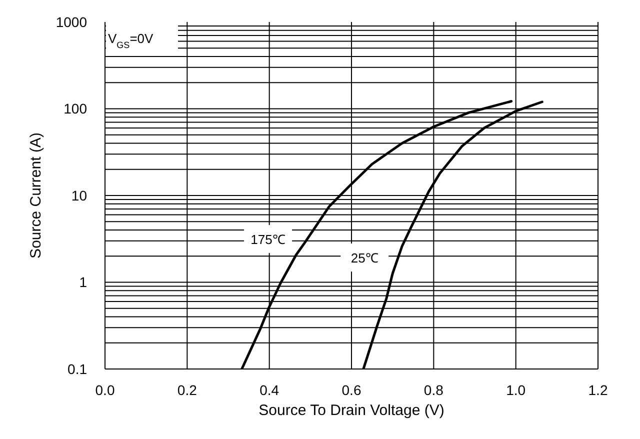 The height and width of the screenshot is (439, 640). What do you see at coordinates (598, 390) in the screenshot?
I see `x-tick-label: 1.2` at bounding box center [598, 390].